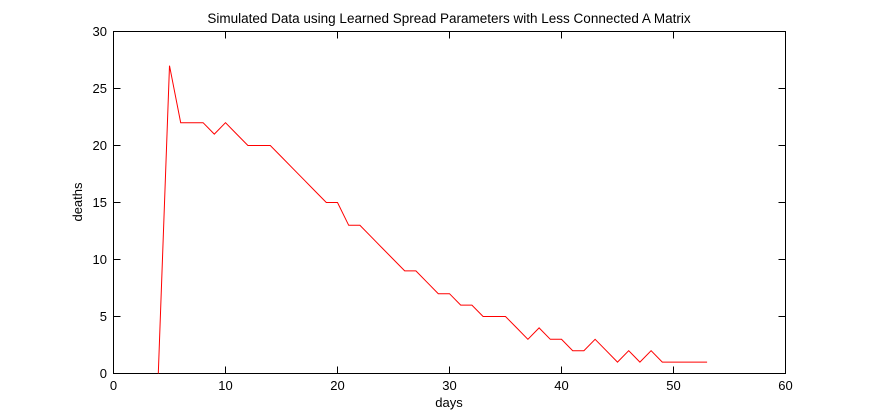 The height and width of the screenshot is (420, 869). Describe the element at coordinates (103, 373) in the screenshot. I see `y-tick-label: 0` at that location.